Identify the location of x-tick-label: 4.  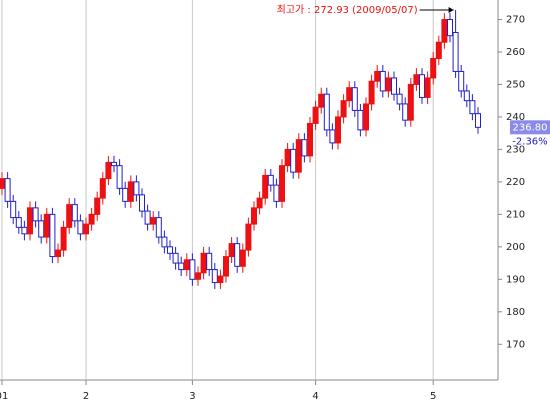
(315, 396).